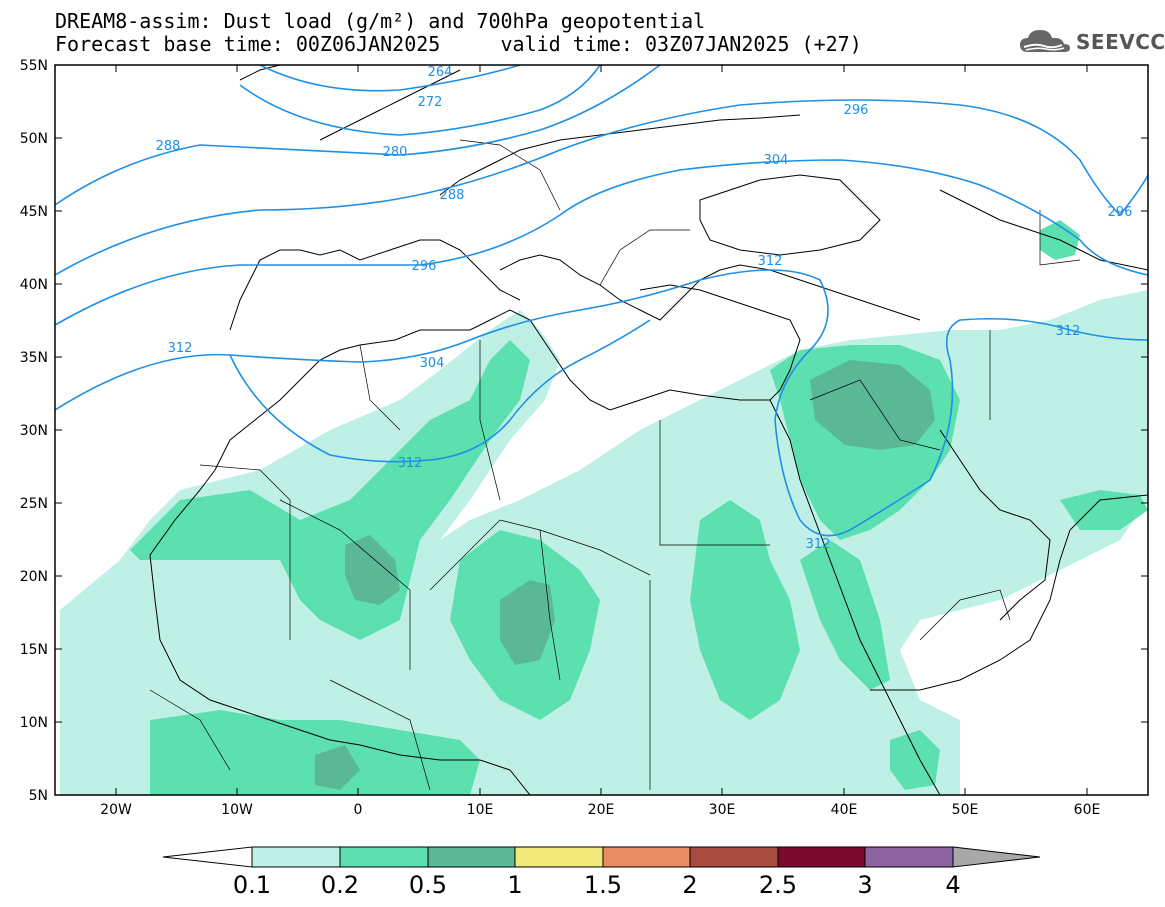 The image size is (1165, 907). What do you see at coordinates (864, 885) in the screenshot?
I see `colorbar-label: 3` at bounding box center [864, 885].